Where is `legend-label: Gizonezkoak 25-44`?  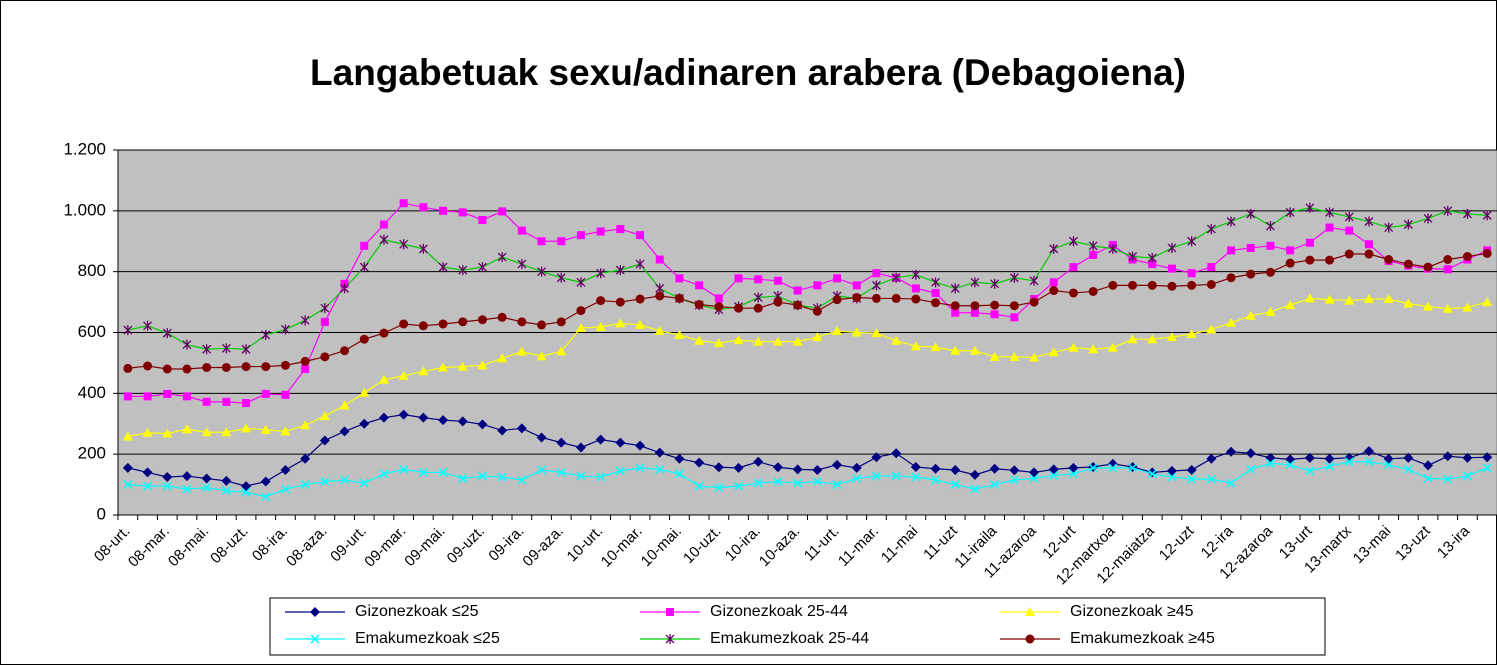
legend-label: Gizonezkoak 25-44 is located at coordinates (779, 611).